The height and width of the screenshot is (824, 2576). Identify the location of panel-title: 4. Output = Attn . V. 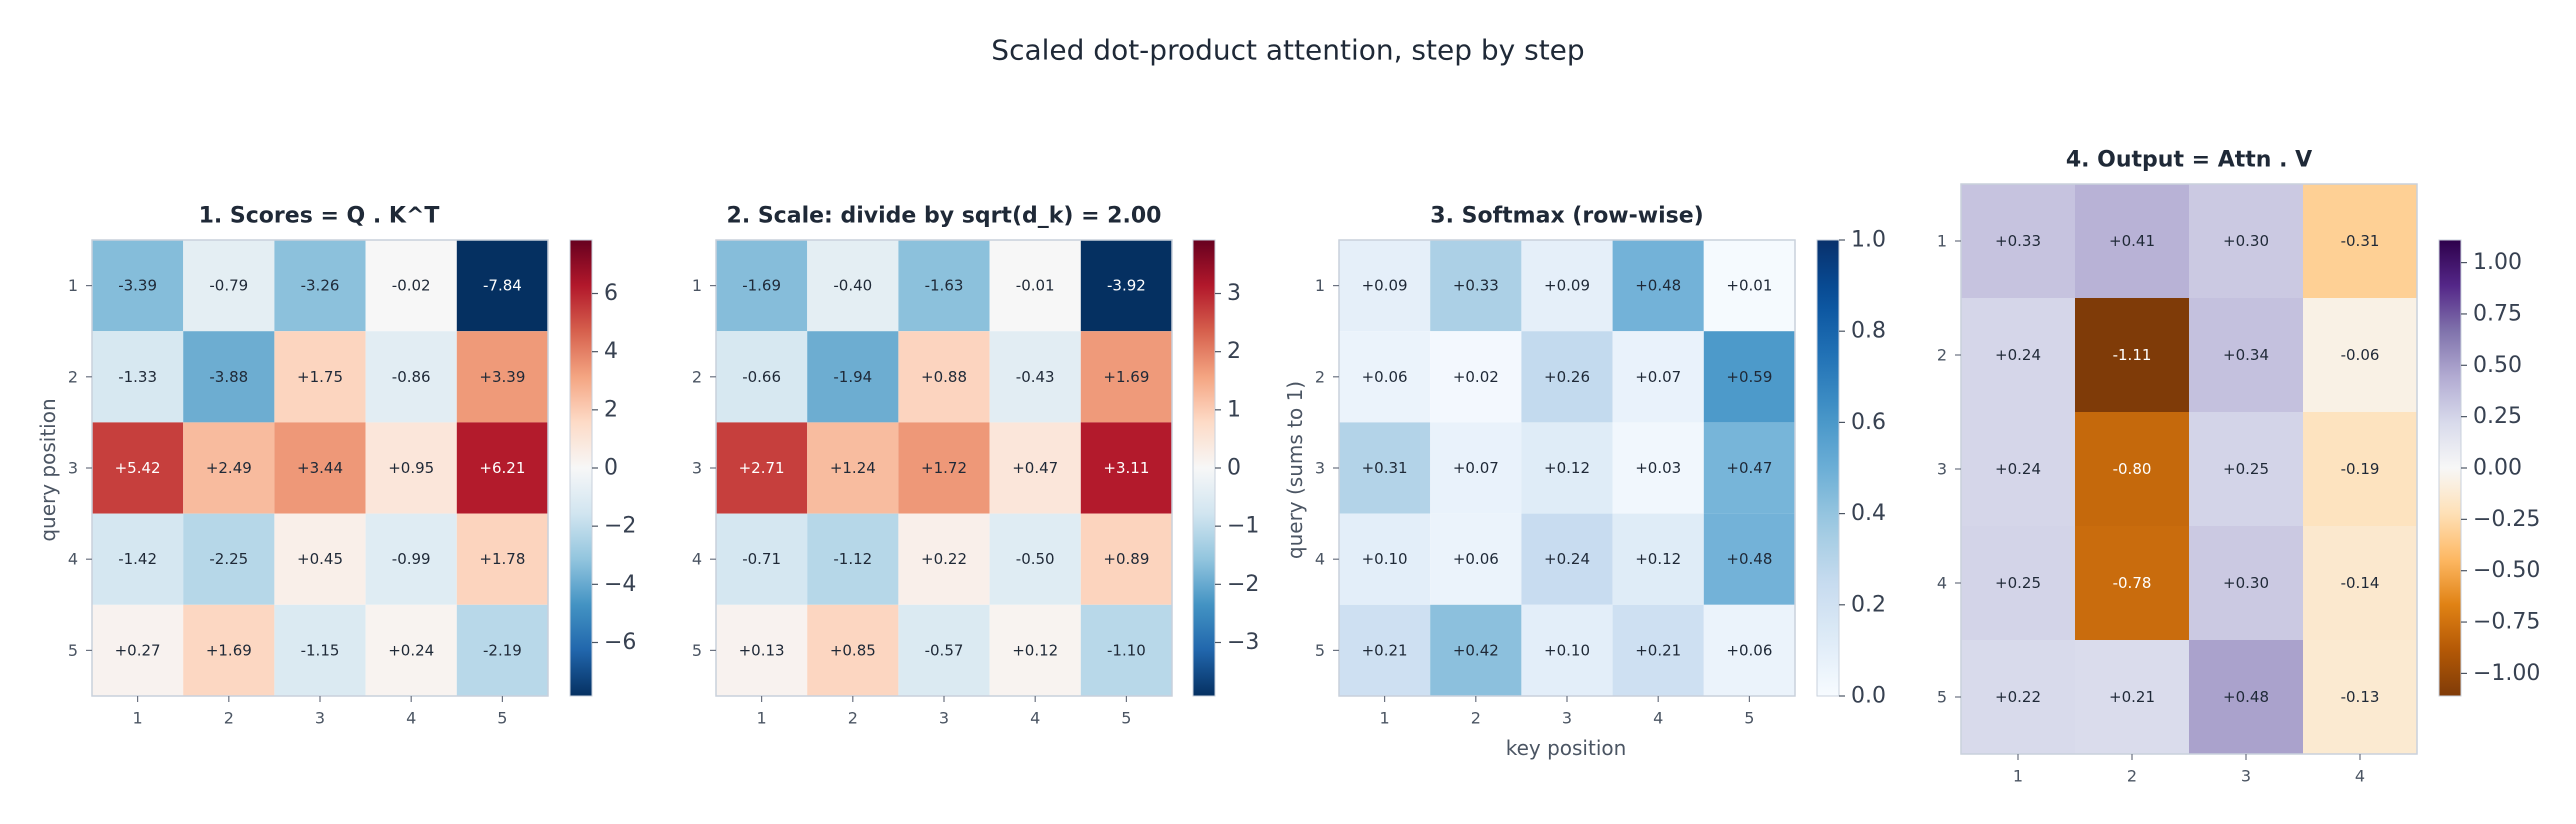
(2189, 160).